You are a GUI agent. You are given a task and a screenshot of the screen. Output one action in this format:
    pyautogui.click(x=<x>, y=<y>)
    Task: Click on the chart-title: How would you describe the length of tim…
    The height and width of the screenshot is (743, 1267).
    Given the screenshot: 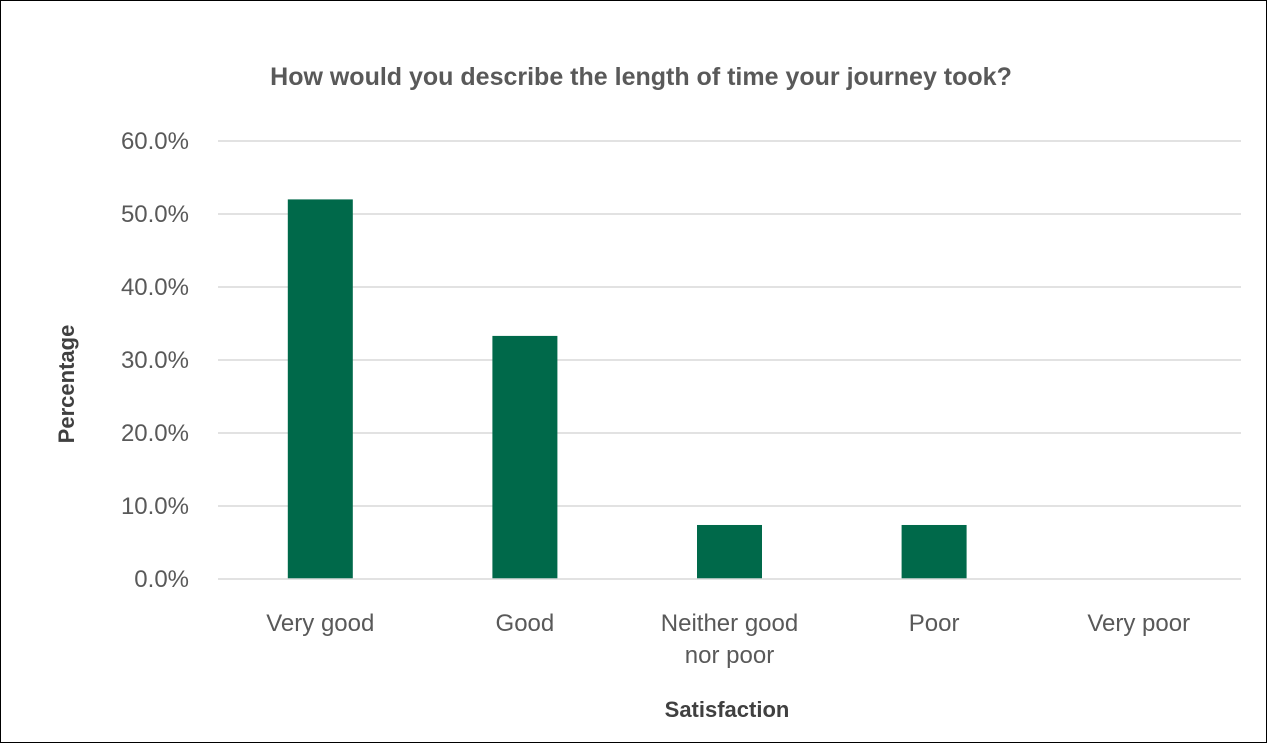 What is the action you would take?
    pyautogui.click(x=641, y=77)
    